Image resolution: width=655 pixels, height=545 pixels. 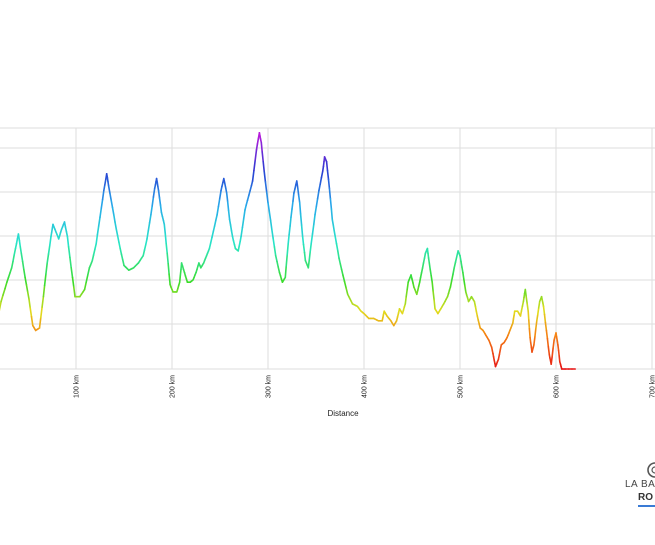 I want to click on x-tick-label: 700 km, so click(x=652, y=386).